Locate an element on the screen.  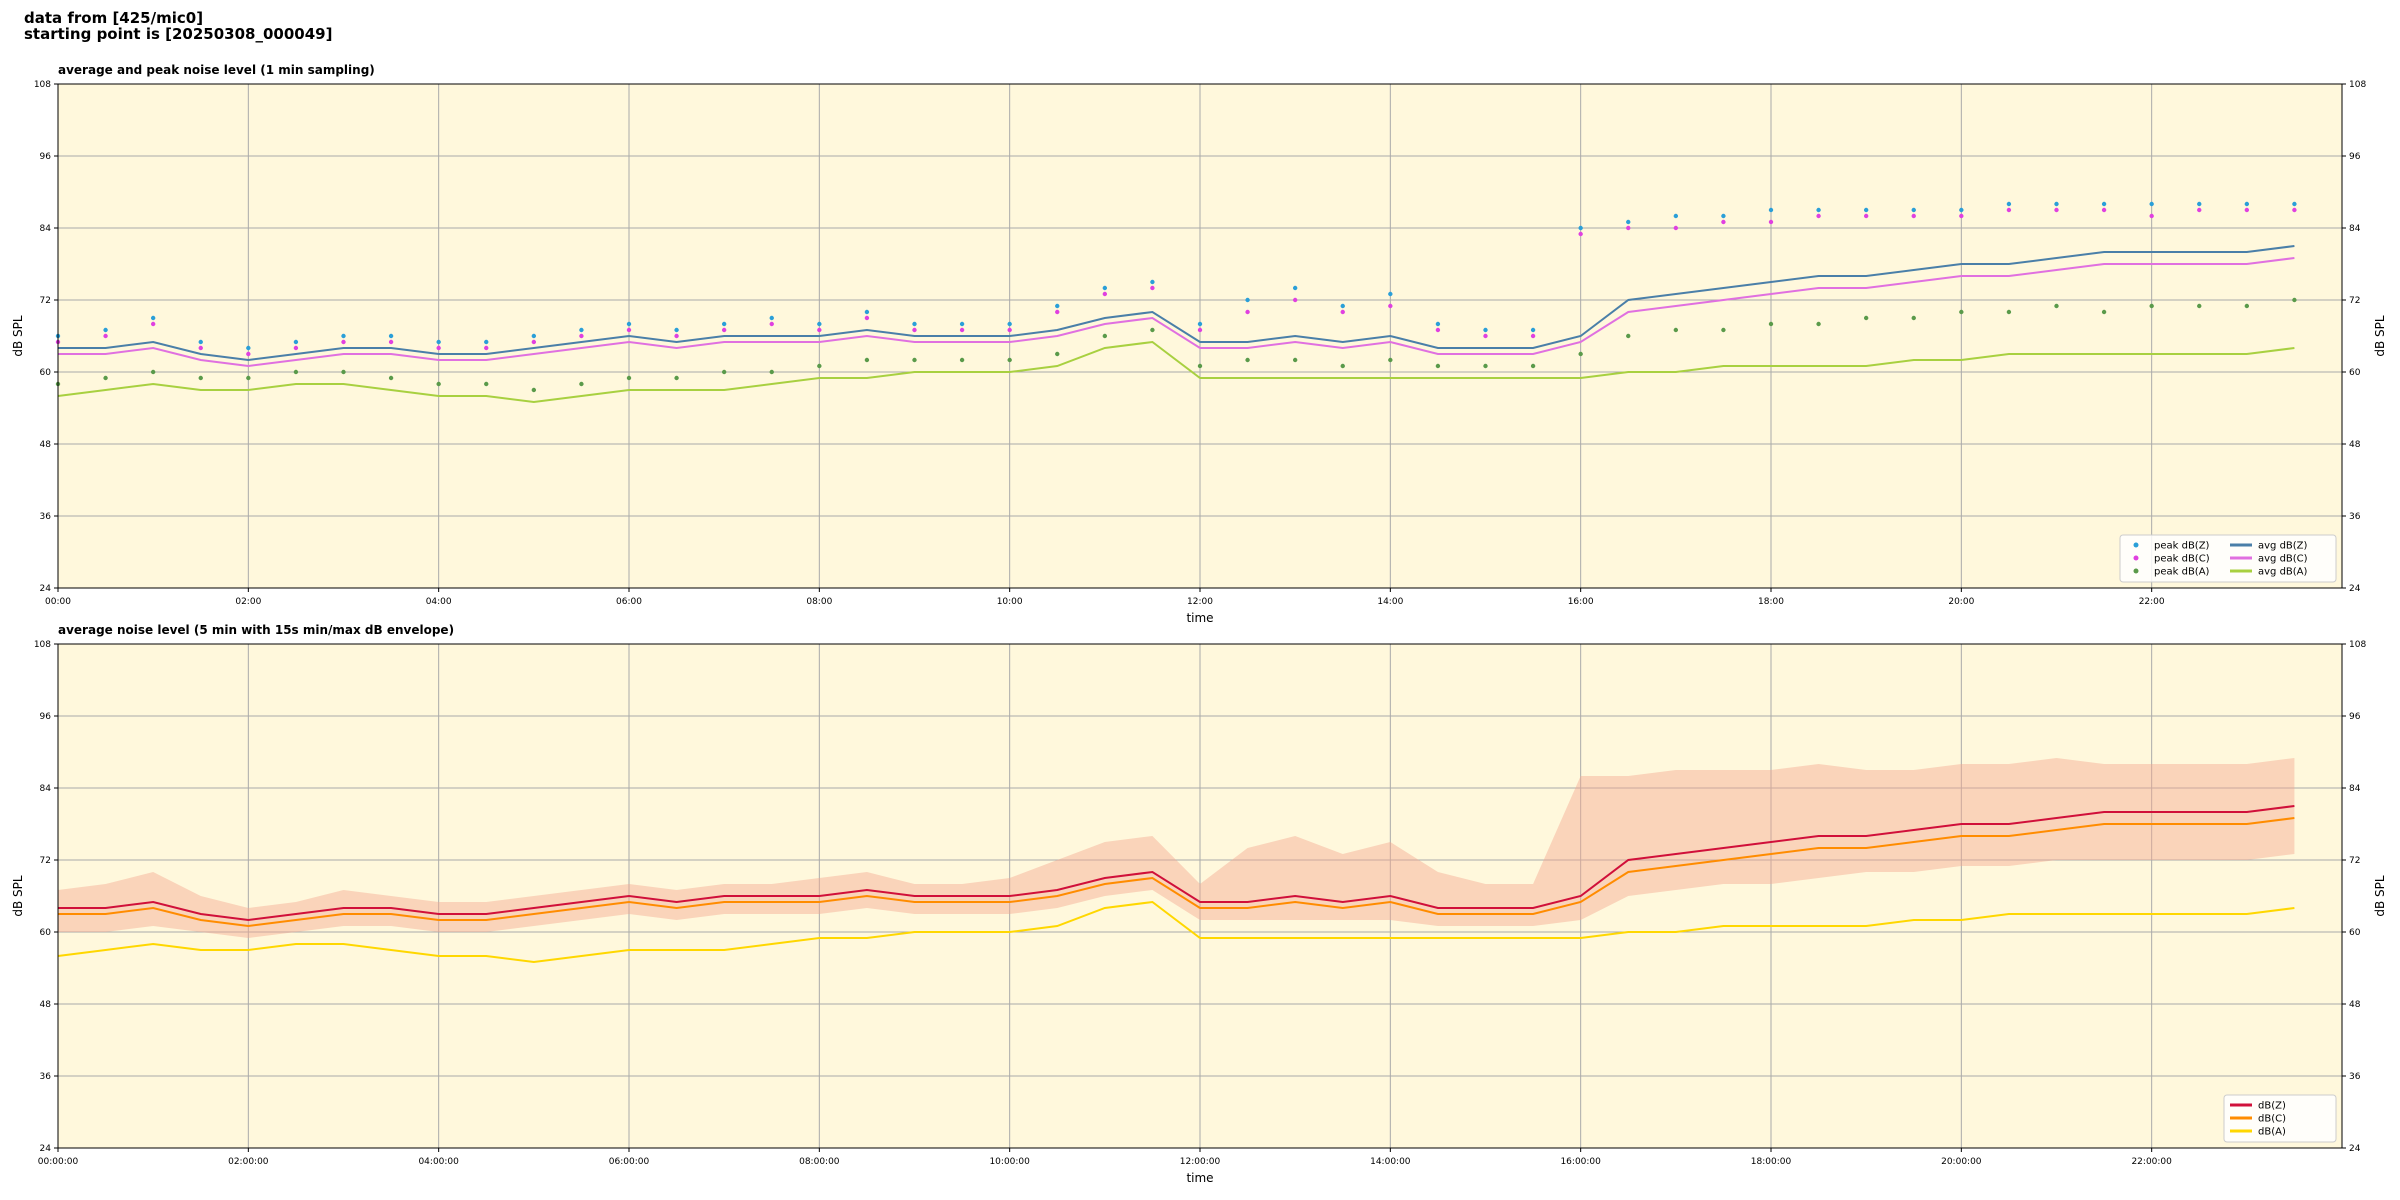
y-axis-label: dB SPL is located at coordinates (18, 896).